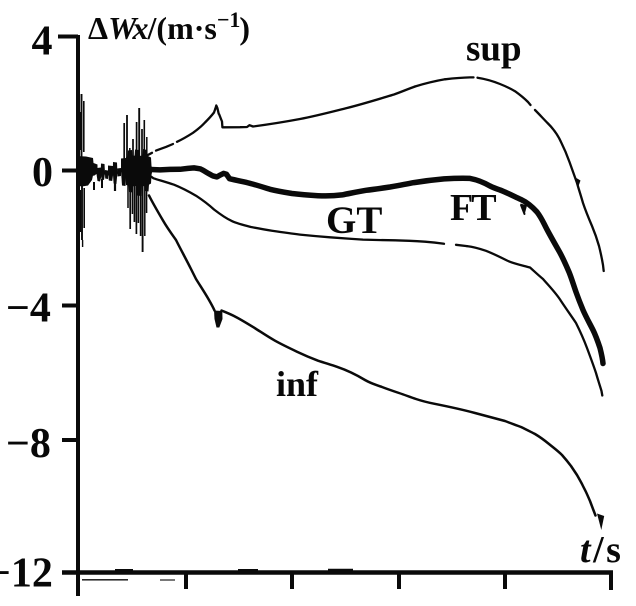 The image size is (636, 606). Describe the element at coordinates (494, 49) in the screenshot. I see `svg-text: sup` at that location.